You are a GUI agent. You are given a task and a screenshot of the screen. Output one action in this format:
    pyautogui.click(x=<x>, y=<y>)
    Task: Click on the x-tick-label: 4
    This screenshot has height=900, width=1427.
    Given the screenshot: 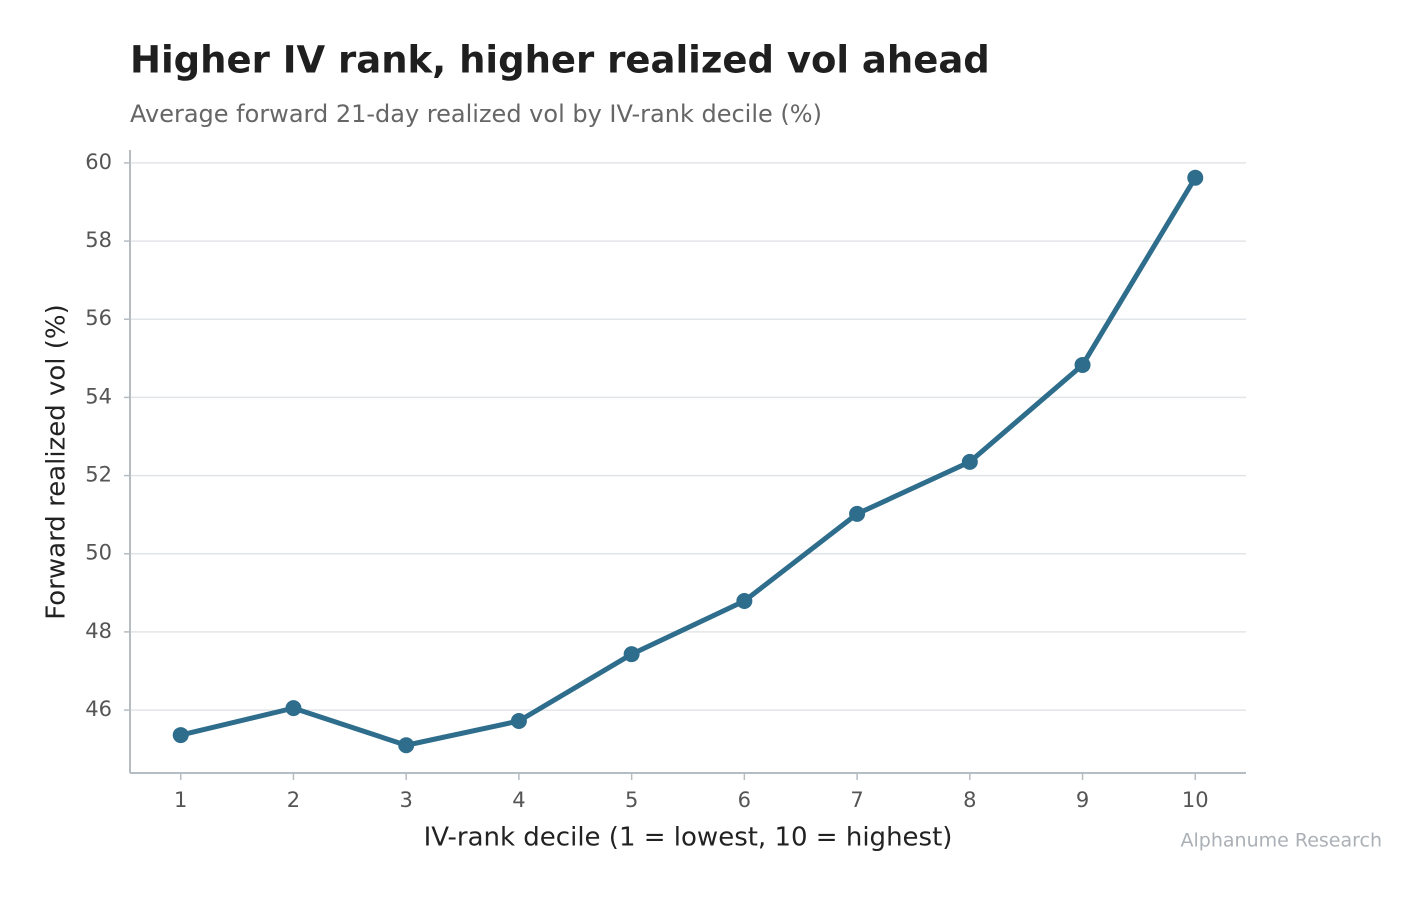 What is the action you would take?
    pyautogui.click(x=518, y=800)
    